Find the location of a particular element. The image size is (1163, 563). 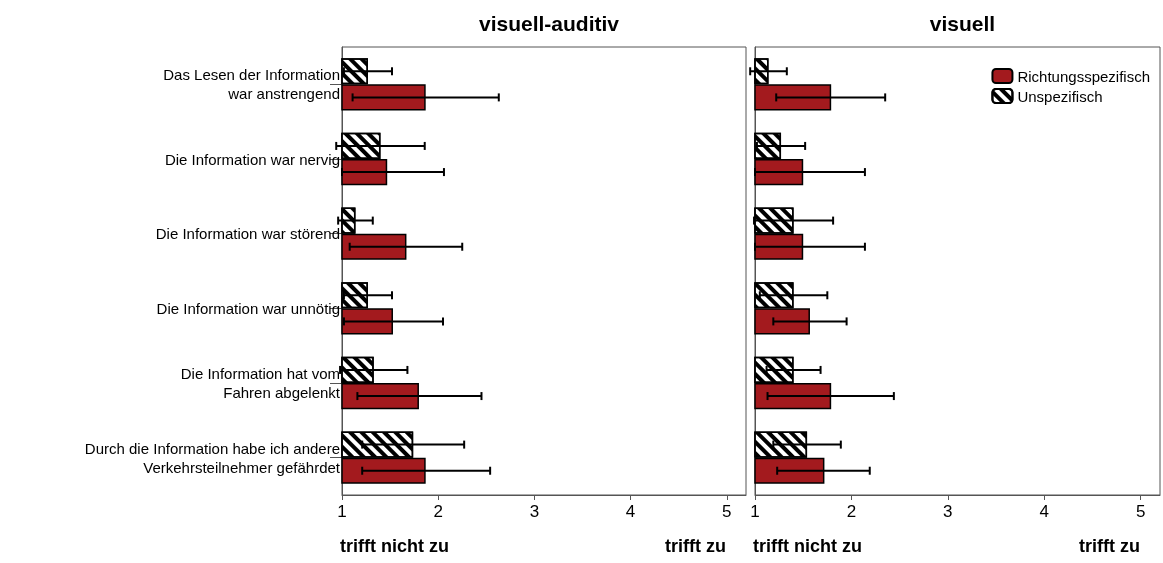

y-tick-label: Das Lesen der Information war anstrengend is located at coordinates (251, 84).